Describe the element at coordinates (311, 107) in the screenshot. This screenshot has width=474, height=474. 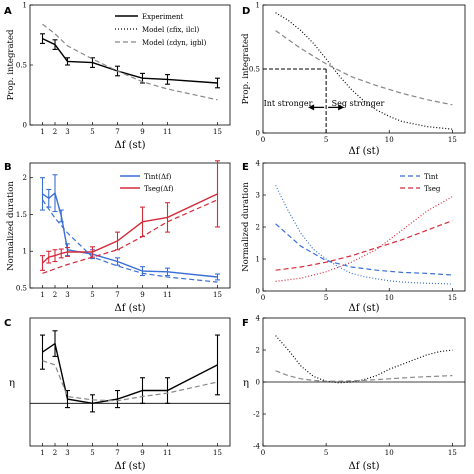
I see `arrow-int-head` at that location.